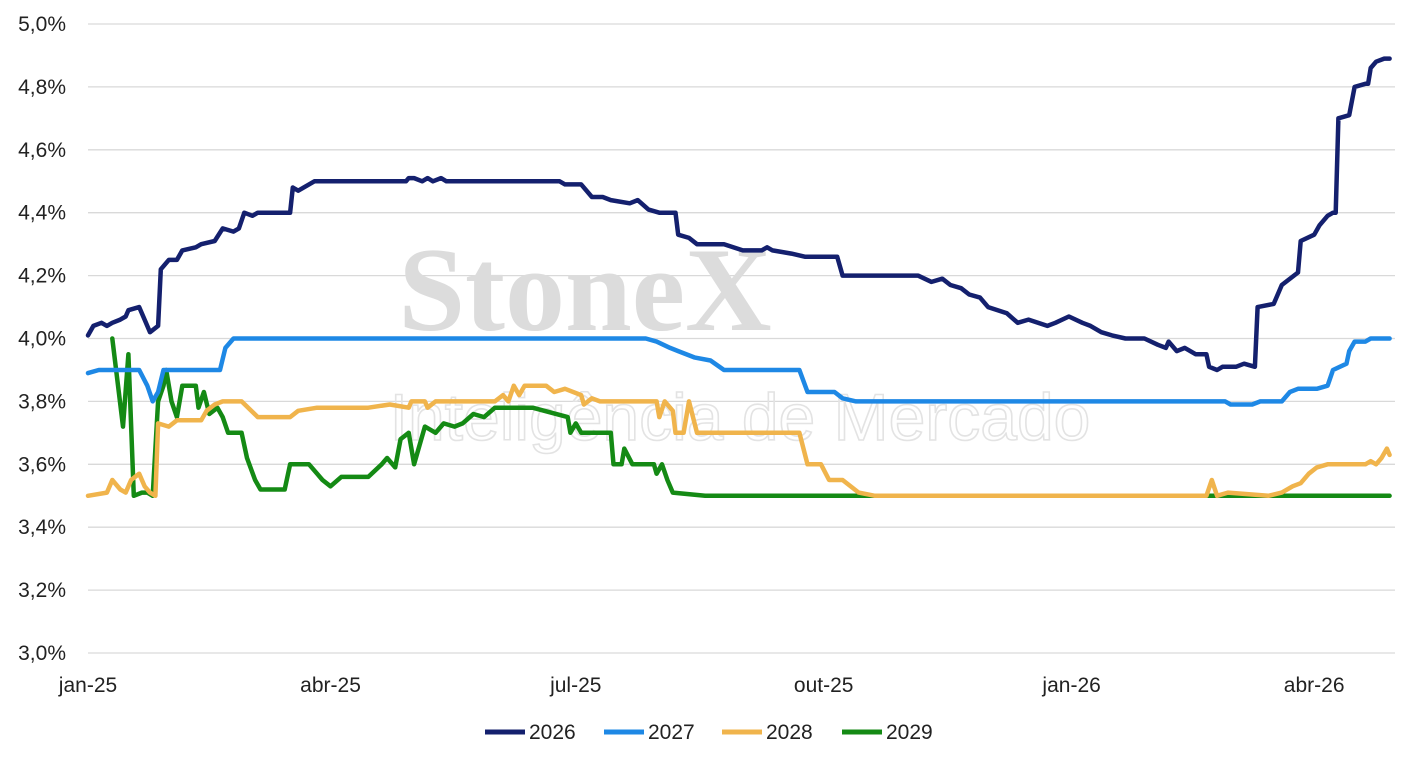 The width and height of the screenshot is (1418, 772). I want to click on legend-item-2027: 2027, so click(649, 732).